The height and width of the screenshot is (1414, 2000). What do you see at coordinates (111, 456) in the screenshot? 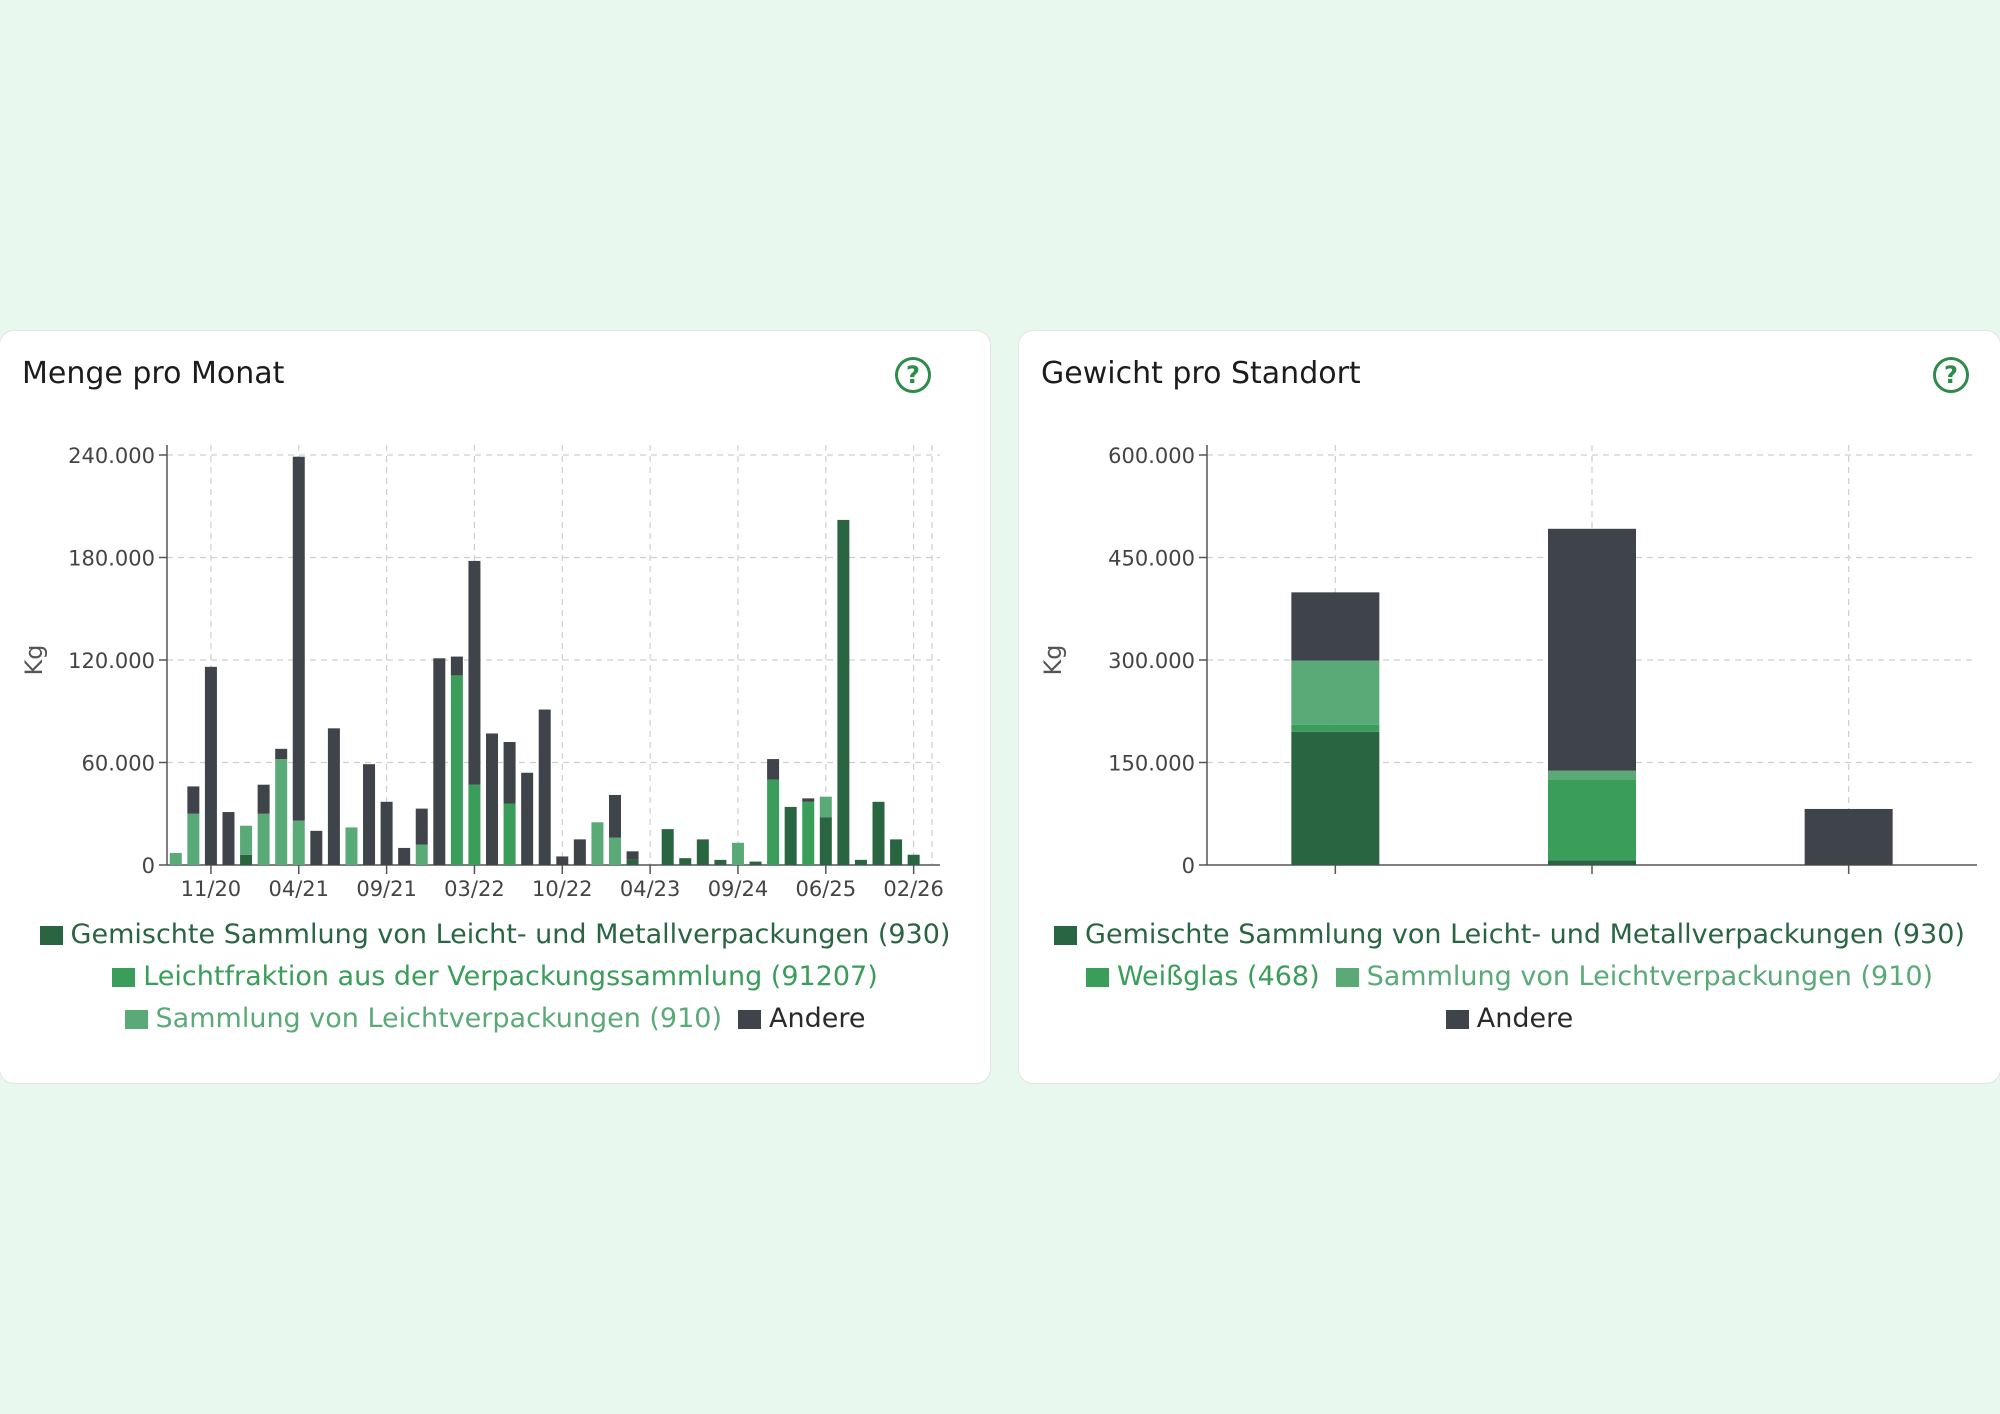
I see `y-tick-label: 240.000` at bounding box center [111, 456].